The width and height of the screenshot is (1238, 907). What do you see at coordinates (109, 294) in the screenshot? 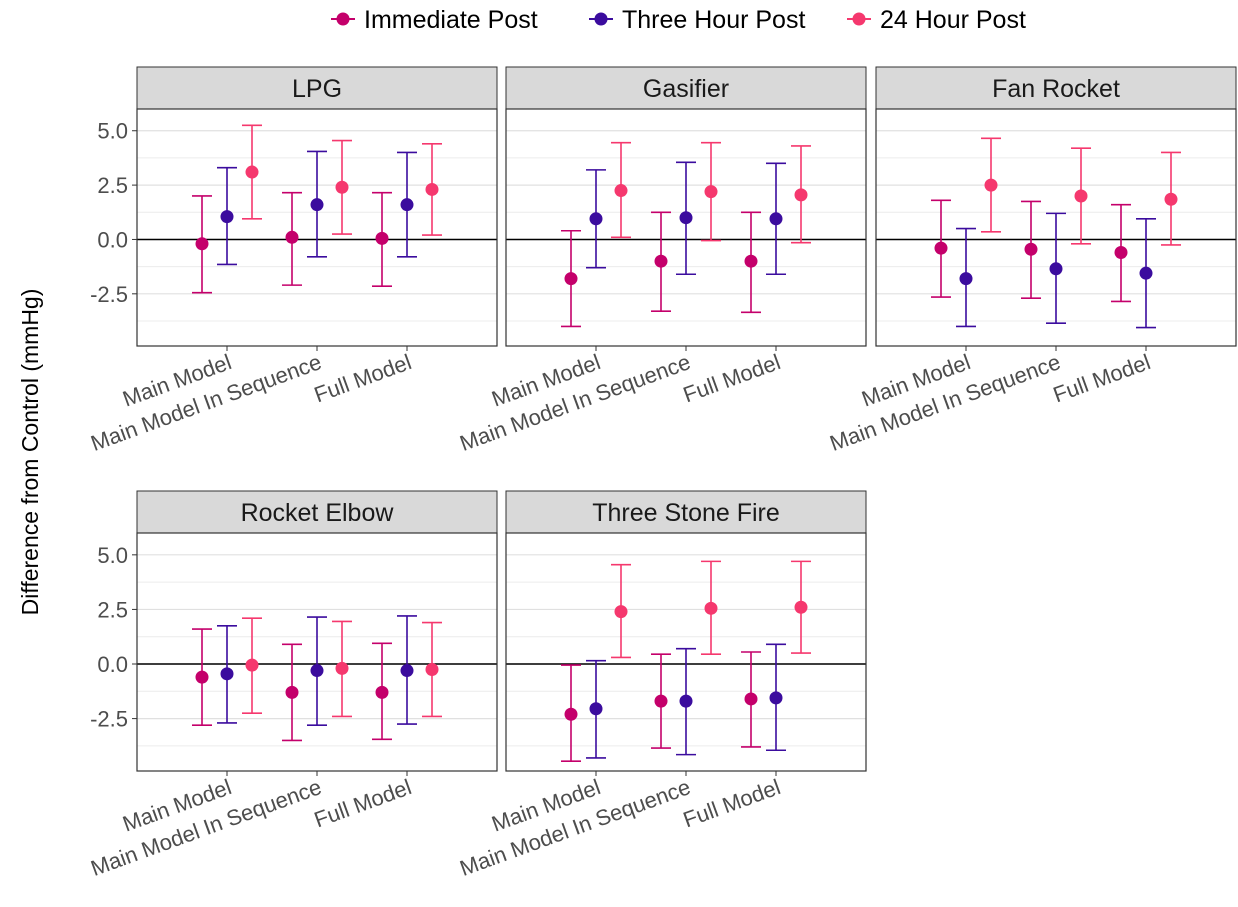
I see `y-tick-label: -2.5` at bounding box center [109, 294].